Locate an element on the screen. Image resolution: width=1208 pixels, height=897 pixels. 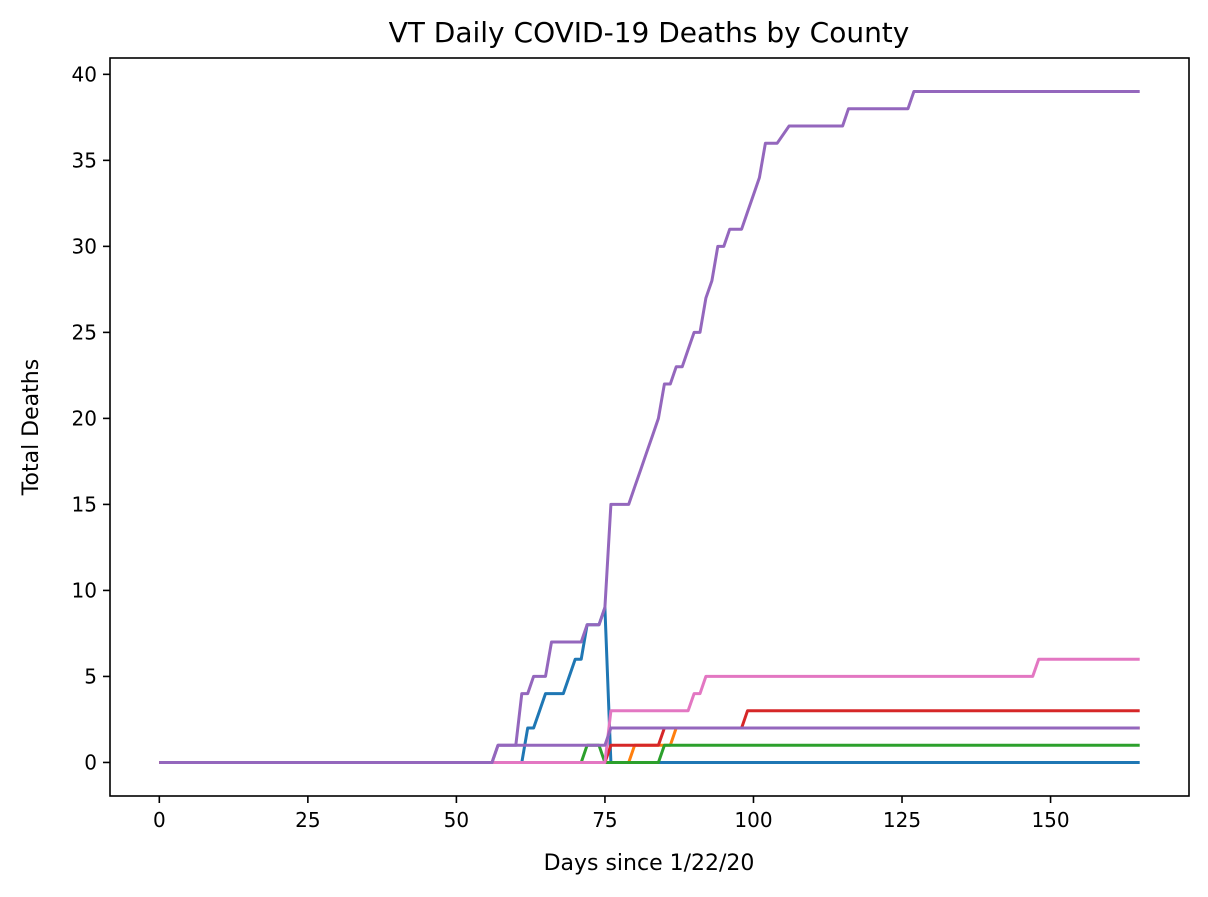
x-axis-label: Days since 1/22/20 is located at coordinates (649, 863).